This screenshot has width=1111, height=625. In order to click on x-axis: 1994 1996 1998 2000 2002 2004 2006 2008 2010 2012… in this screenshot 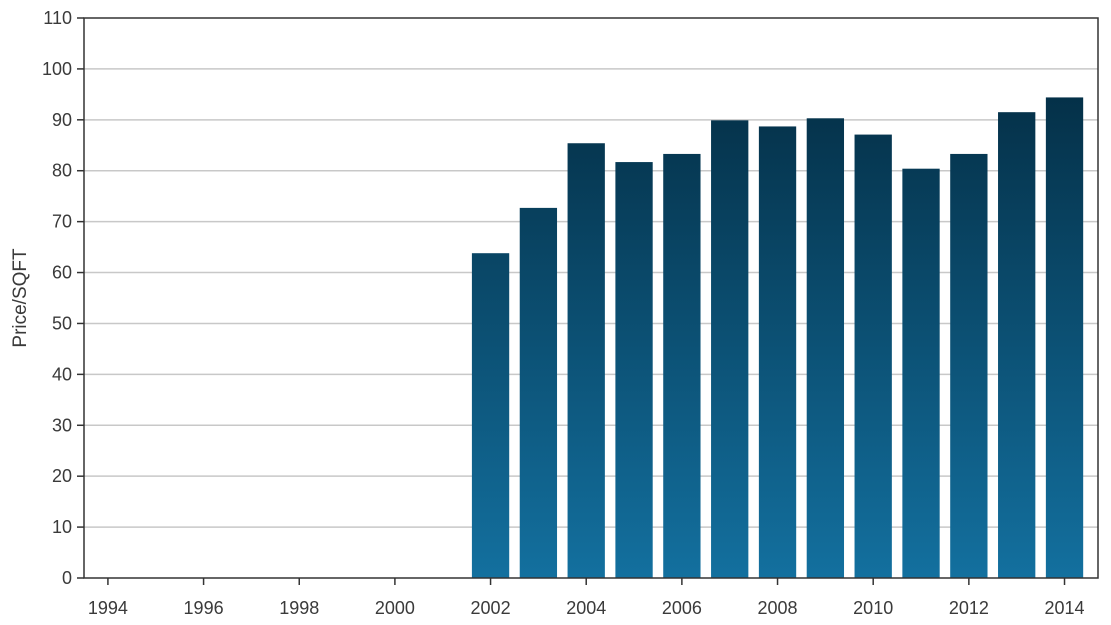, I will do `click(586, 598)`.